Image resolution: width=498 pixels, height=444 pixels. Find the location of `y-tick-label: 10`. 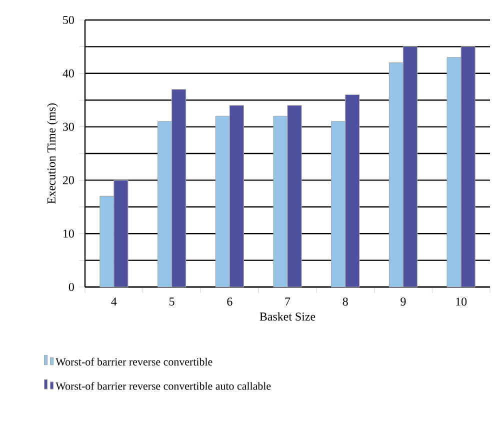

y-tick-label: 10 is located at coordinates (69, 234).